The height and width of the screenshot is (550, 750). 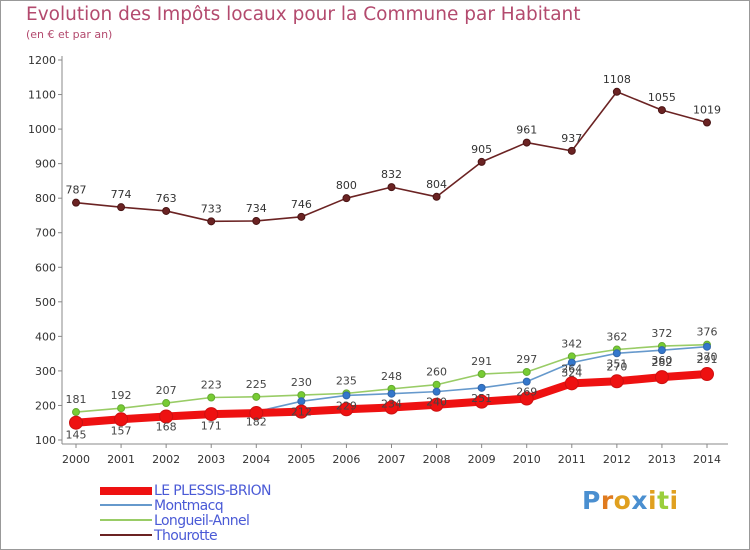 I want to click on x-tick-label: 2001, so click(x=121, y=459).